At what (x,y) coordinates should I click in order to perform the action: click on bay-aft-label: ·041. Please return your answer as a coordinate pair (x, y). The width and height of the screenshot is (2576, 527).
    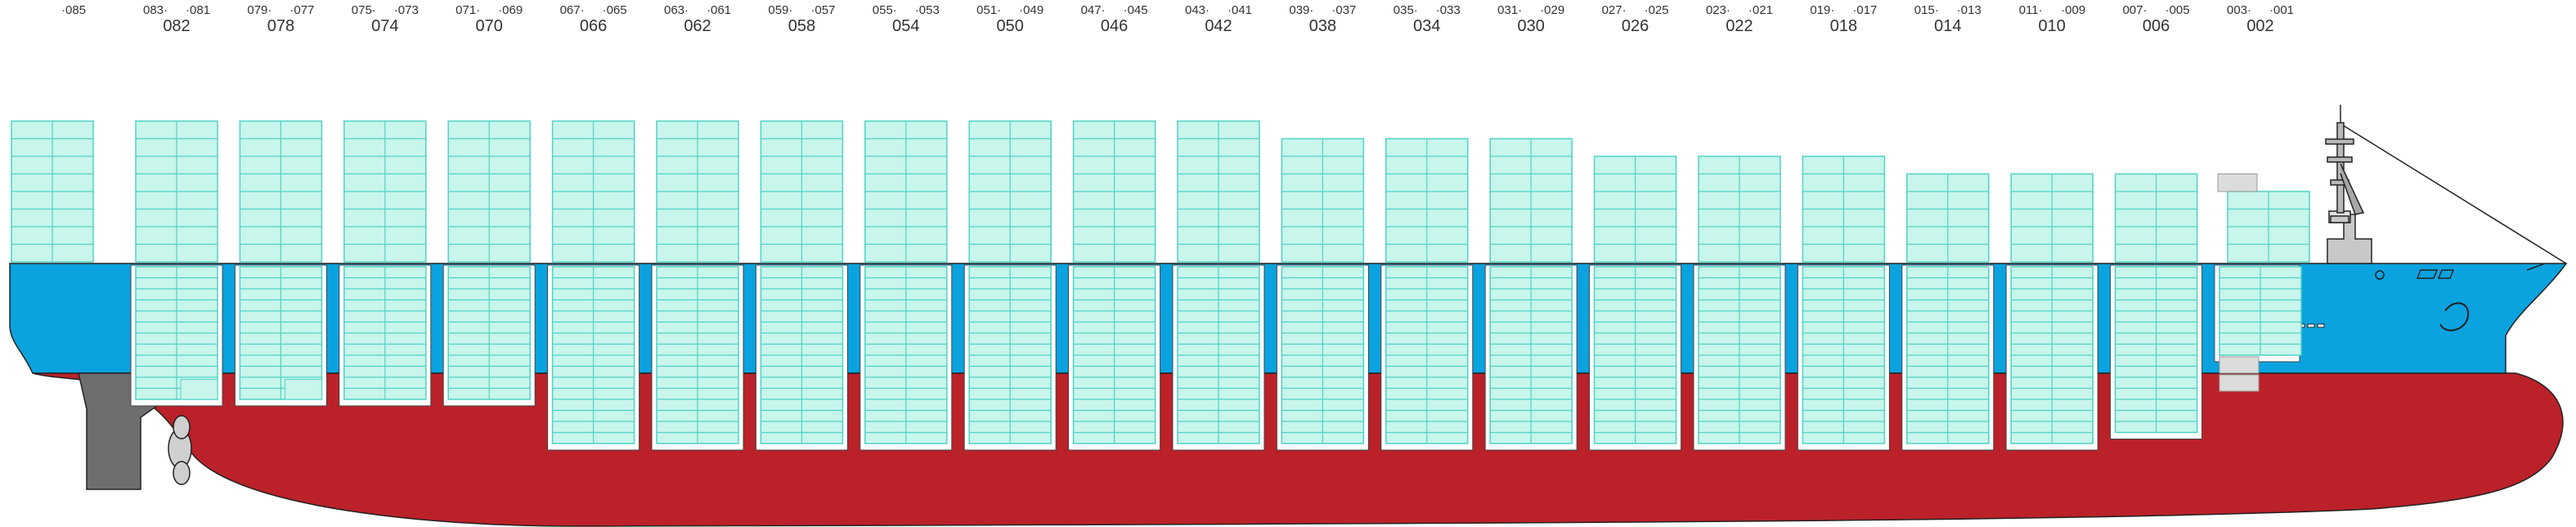
    Looking at the image, I should click on (1239, 10).